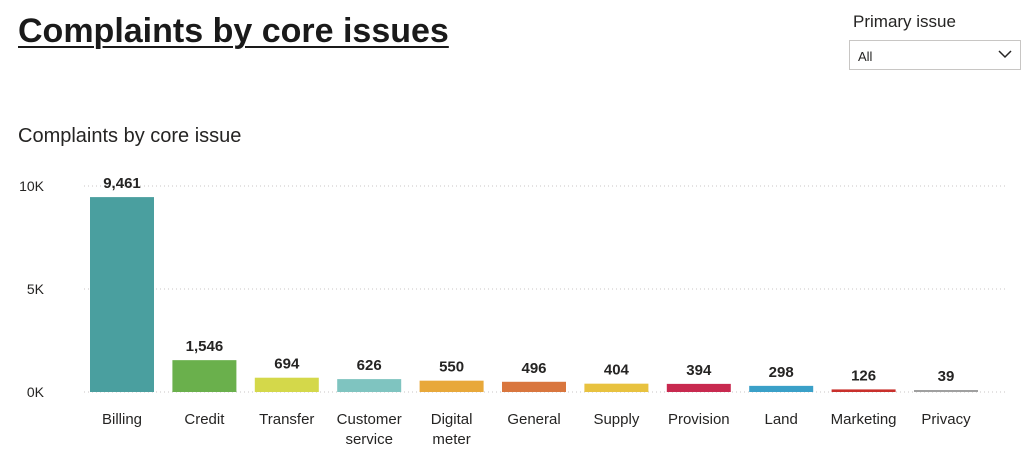 Image resolution: width=1024 pixels, height=456 pixels. Describe the element at coordinates (36, 289) in the screenshot. I see `y-tick-label: 5K` at that location.